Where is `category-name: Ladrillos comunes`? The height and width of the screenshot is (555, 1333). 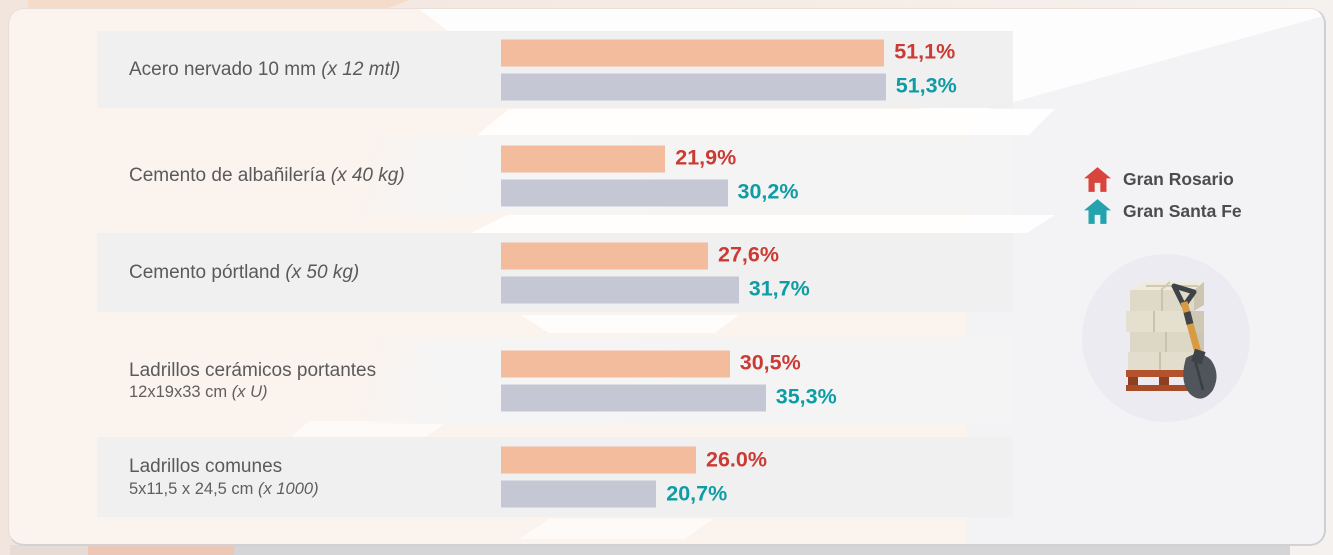 category-name: Ladrillos comunes is located at coordinates (206, 466).